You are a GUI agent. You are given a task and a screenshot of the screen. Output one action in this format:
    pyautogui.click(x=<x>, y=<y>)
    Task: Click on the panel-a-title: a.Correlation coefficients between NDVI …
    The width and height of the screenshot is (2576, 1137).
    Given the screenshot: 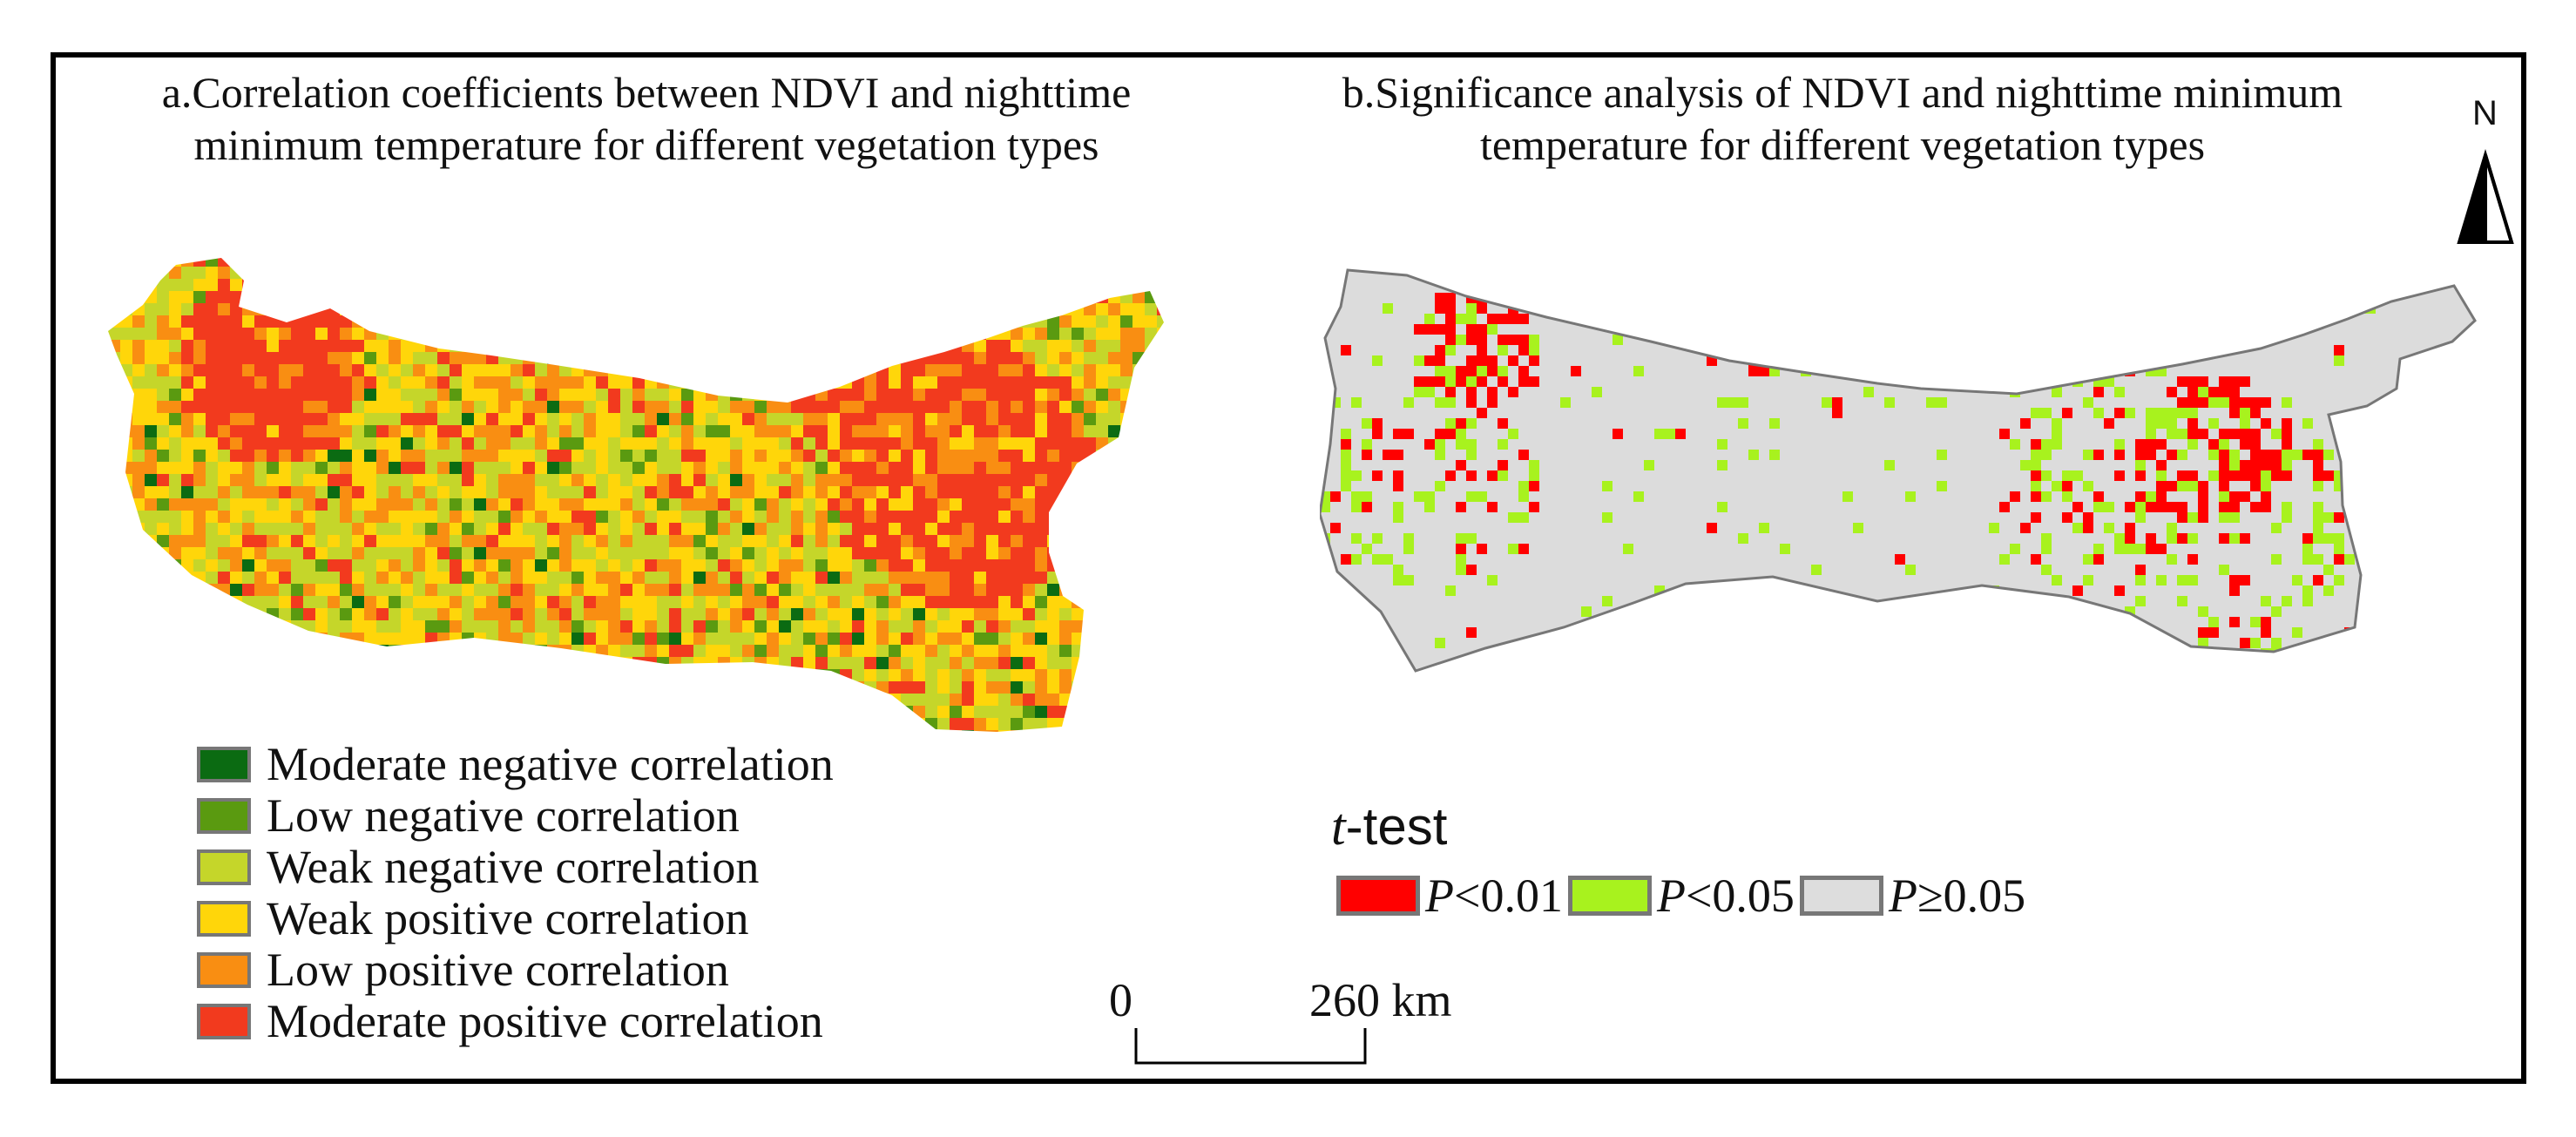 What is the action you would take?
    pyautogui.click(x=646, y=119)
    